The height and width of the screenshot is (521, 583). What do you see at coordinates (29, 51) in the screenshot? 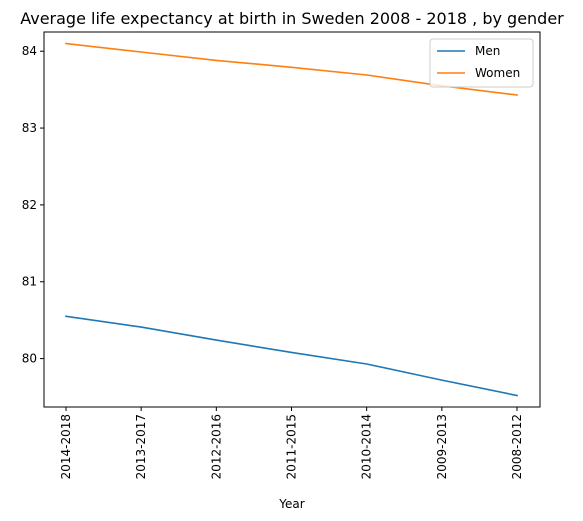
I see `y-tick-label: 84` at bounding box center [29, 51].